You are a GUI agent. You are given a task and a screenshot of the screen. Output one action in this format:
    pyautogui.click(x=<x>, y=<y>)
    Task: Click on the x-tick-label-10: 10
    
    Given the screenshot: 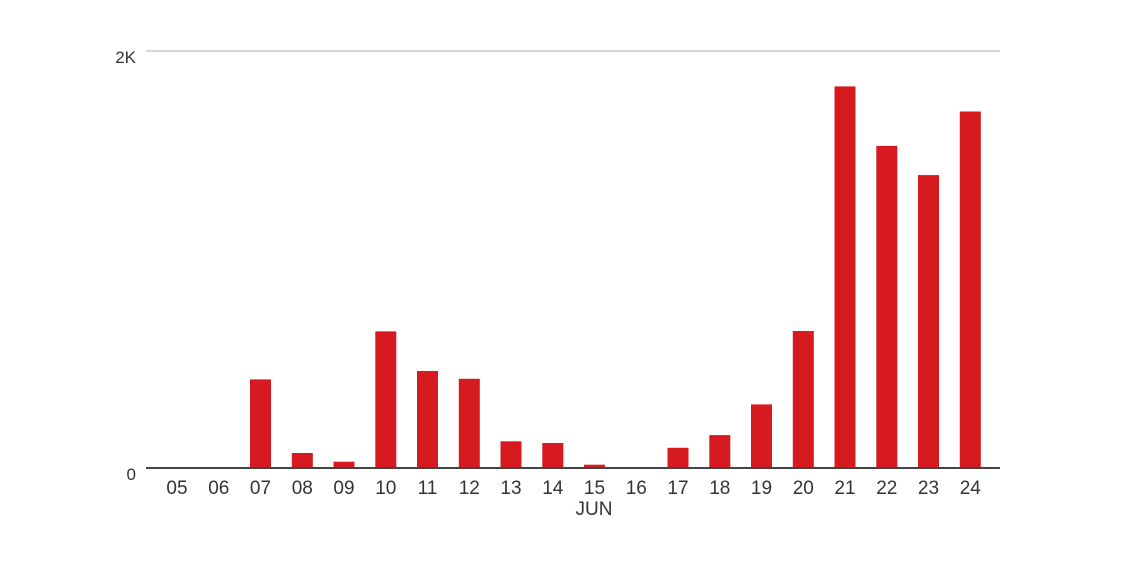 What is the action you would take?
    pyautogui.click(x=385, y=488)
    